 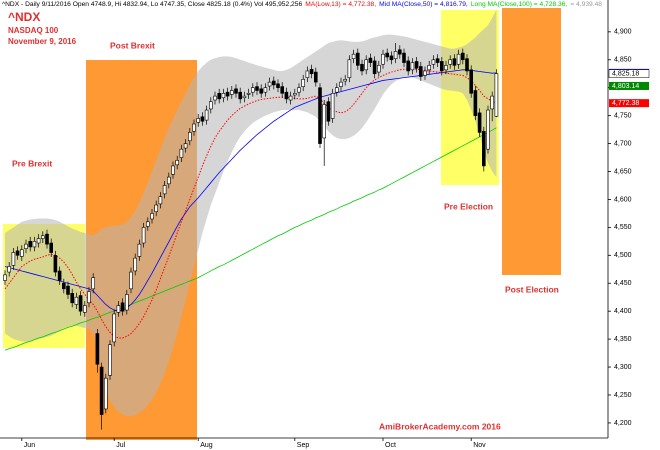 I want to click on y-tick-label: 4,500, so click(x=623, y=255).